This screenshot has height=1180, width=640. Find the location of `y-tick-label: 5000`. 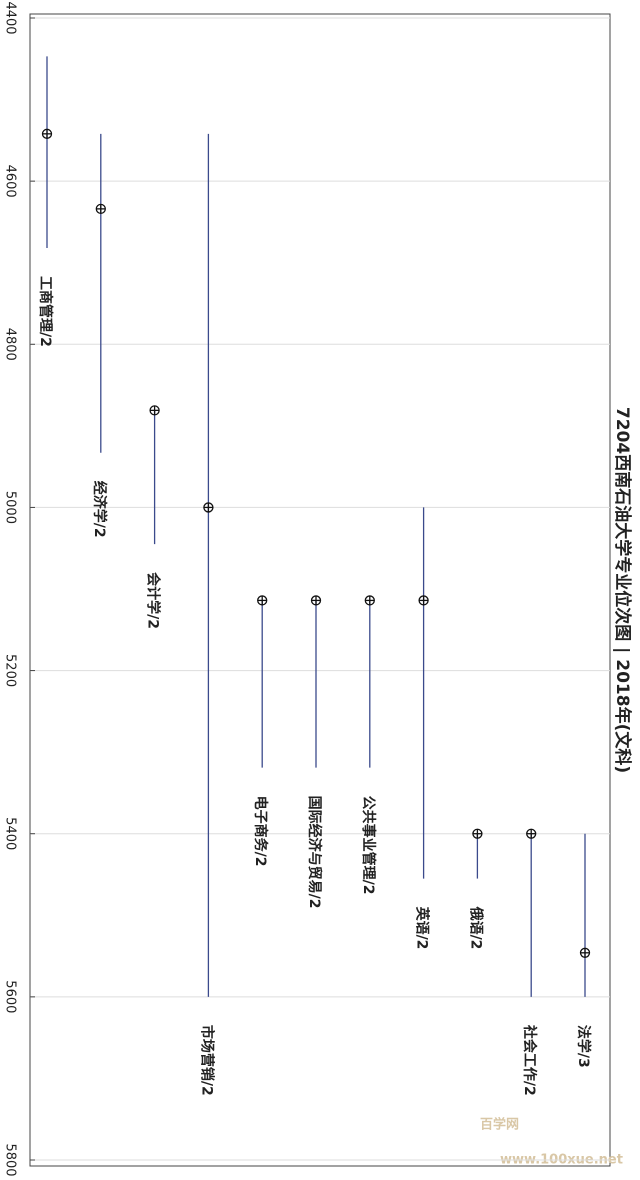

y-tick-label: 5000 is located at coordinates (9, 507).